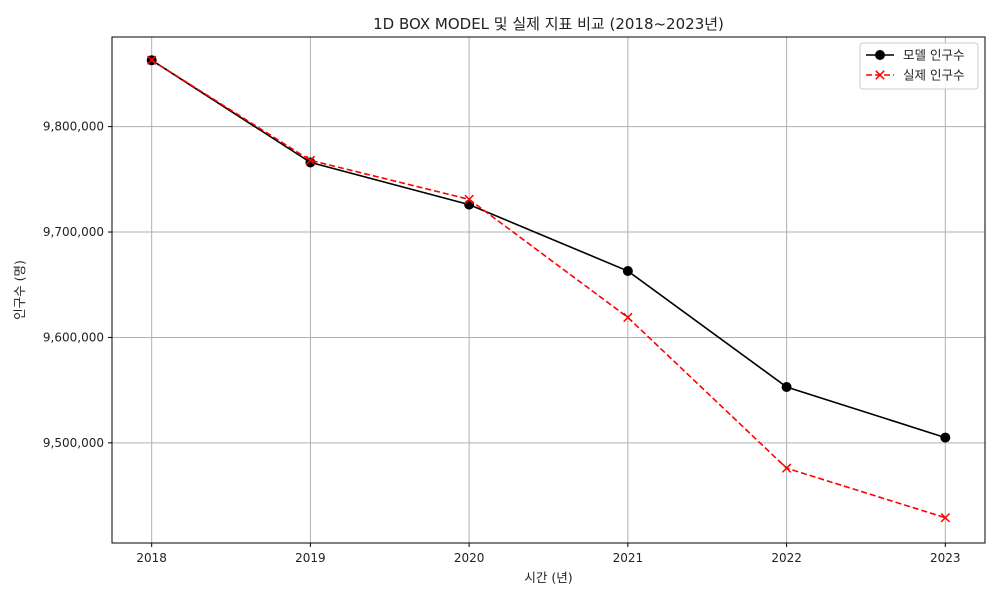 The height and width of the screenshot is (600, 1000). Describe the element at coordinates (73, 127) in the screenshot. I see `y-tick-label: 9,800,000` at that location.